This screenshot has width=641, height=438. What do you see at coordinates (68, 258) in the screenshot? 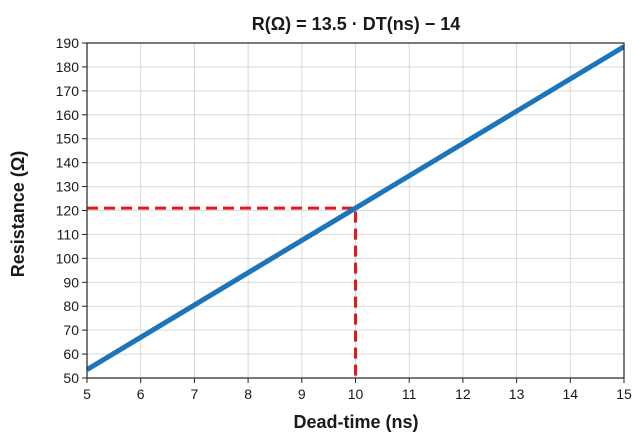
I see `y-tick-label: 100` at bounding box center [68, 258].